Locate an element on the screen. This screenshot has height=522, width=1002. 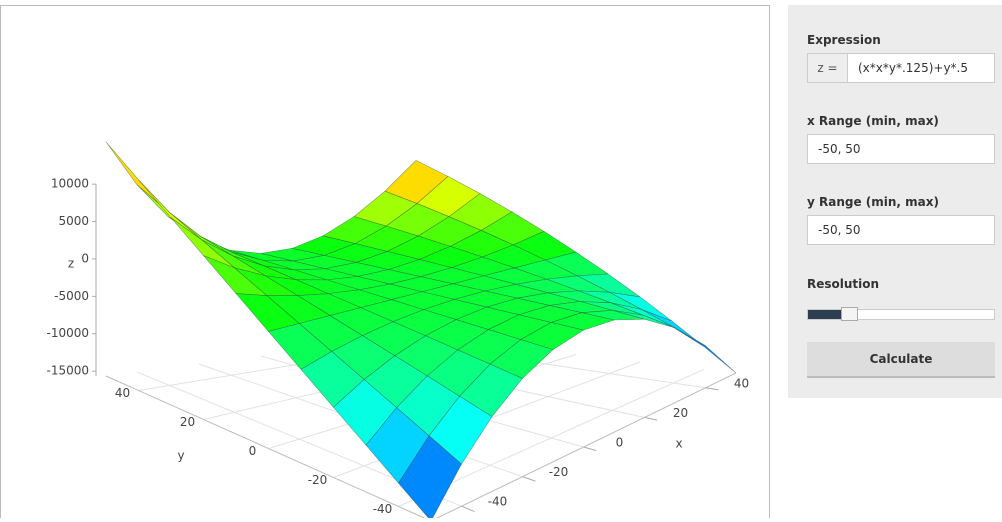
z-tick-label: 5000 is located at coordinates (73, 221).